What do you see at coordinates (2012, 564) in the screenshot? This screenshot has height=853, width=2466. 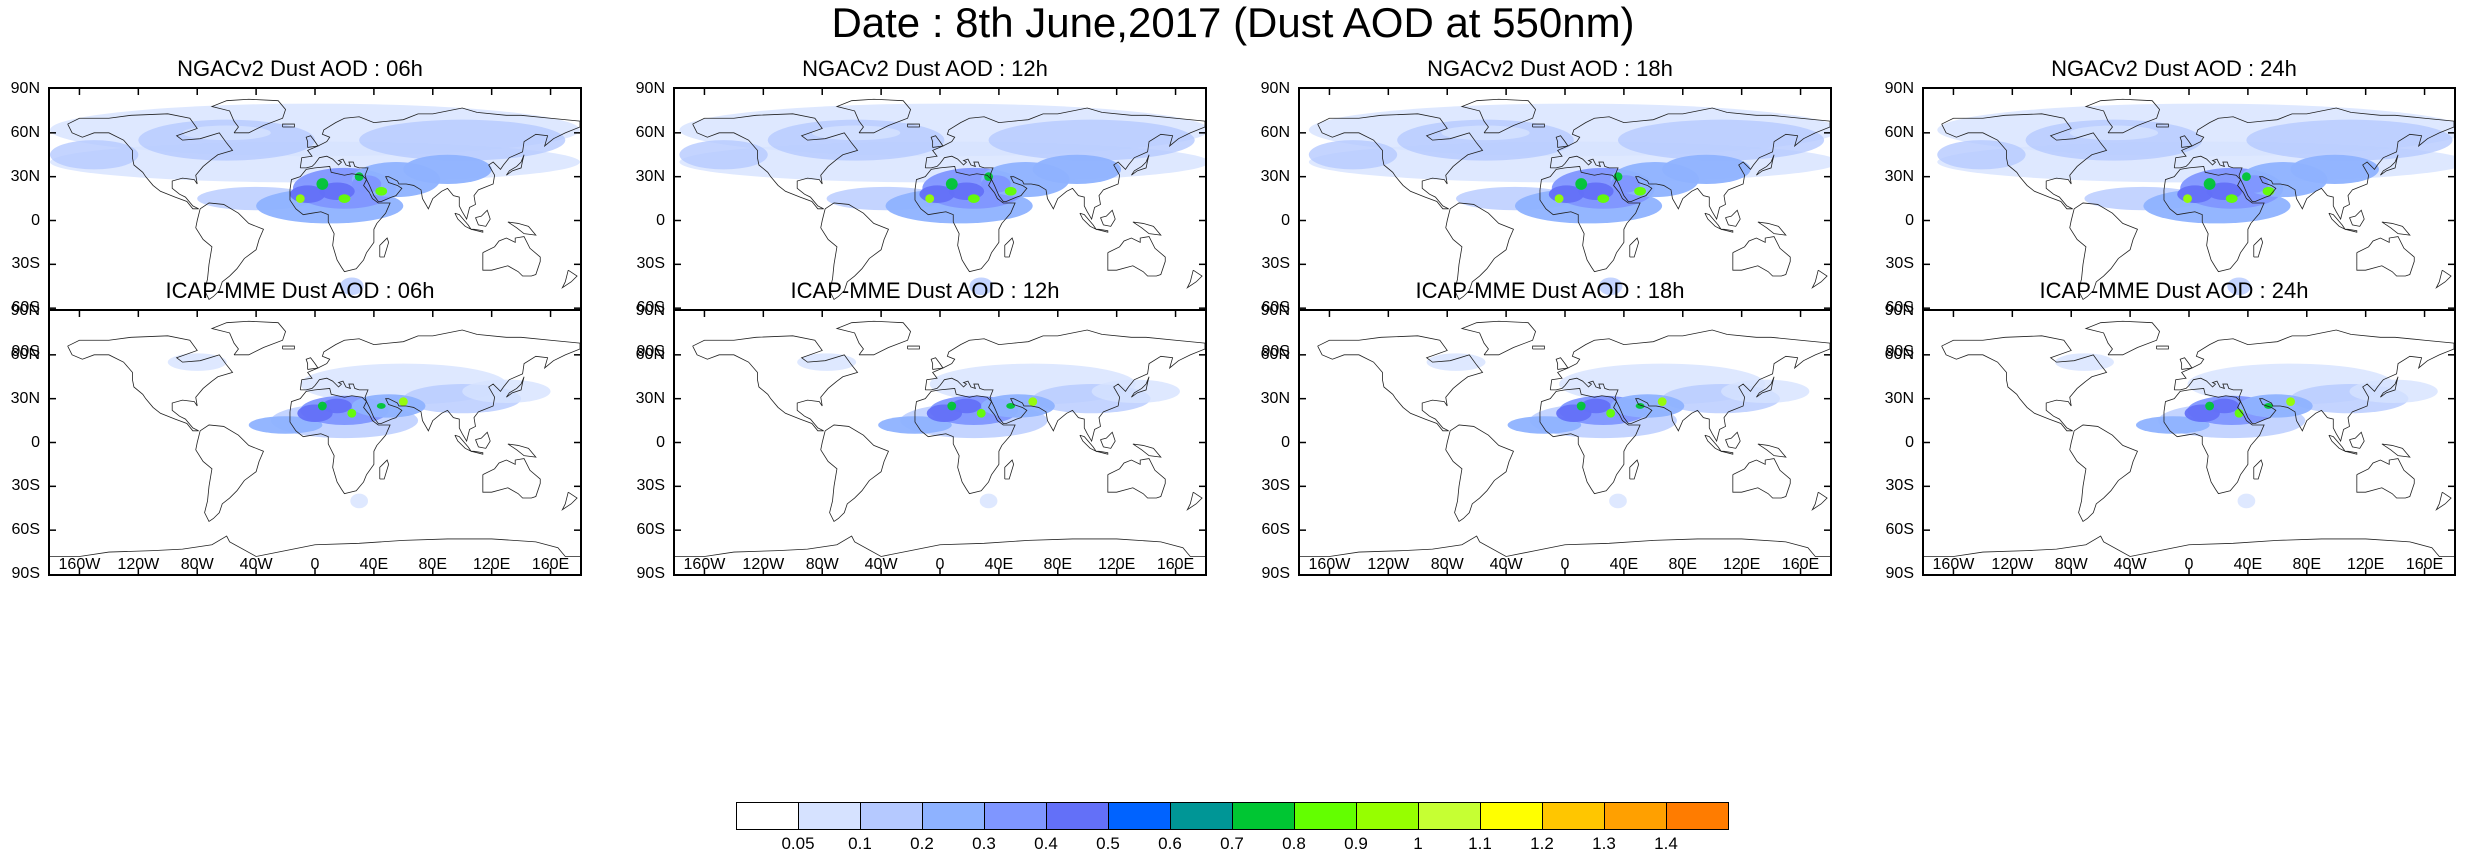 I see `lon-tick-label: 120W` at bounding box center [2012, 564].